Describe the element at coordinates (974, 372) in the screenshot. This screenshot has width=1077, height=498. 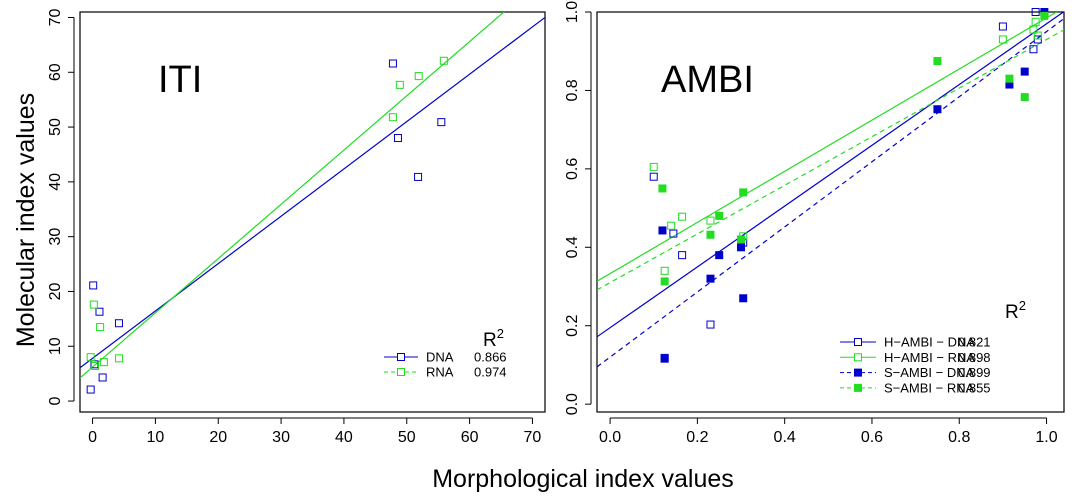
I see `legend-r2-value: 0.899` at that location.